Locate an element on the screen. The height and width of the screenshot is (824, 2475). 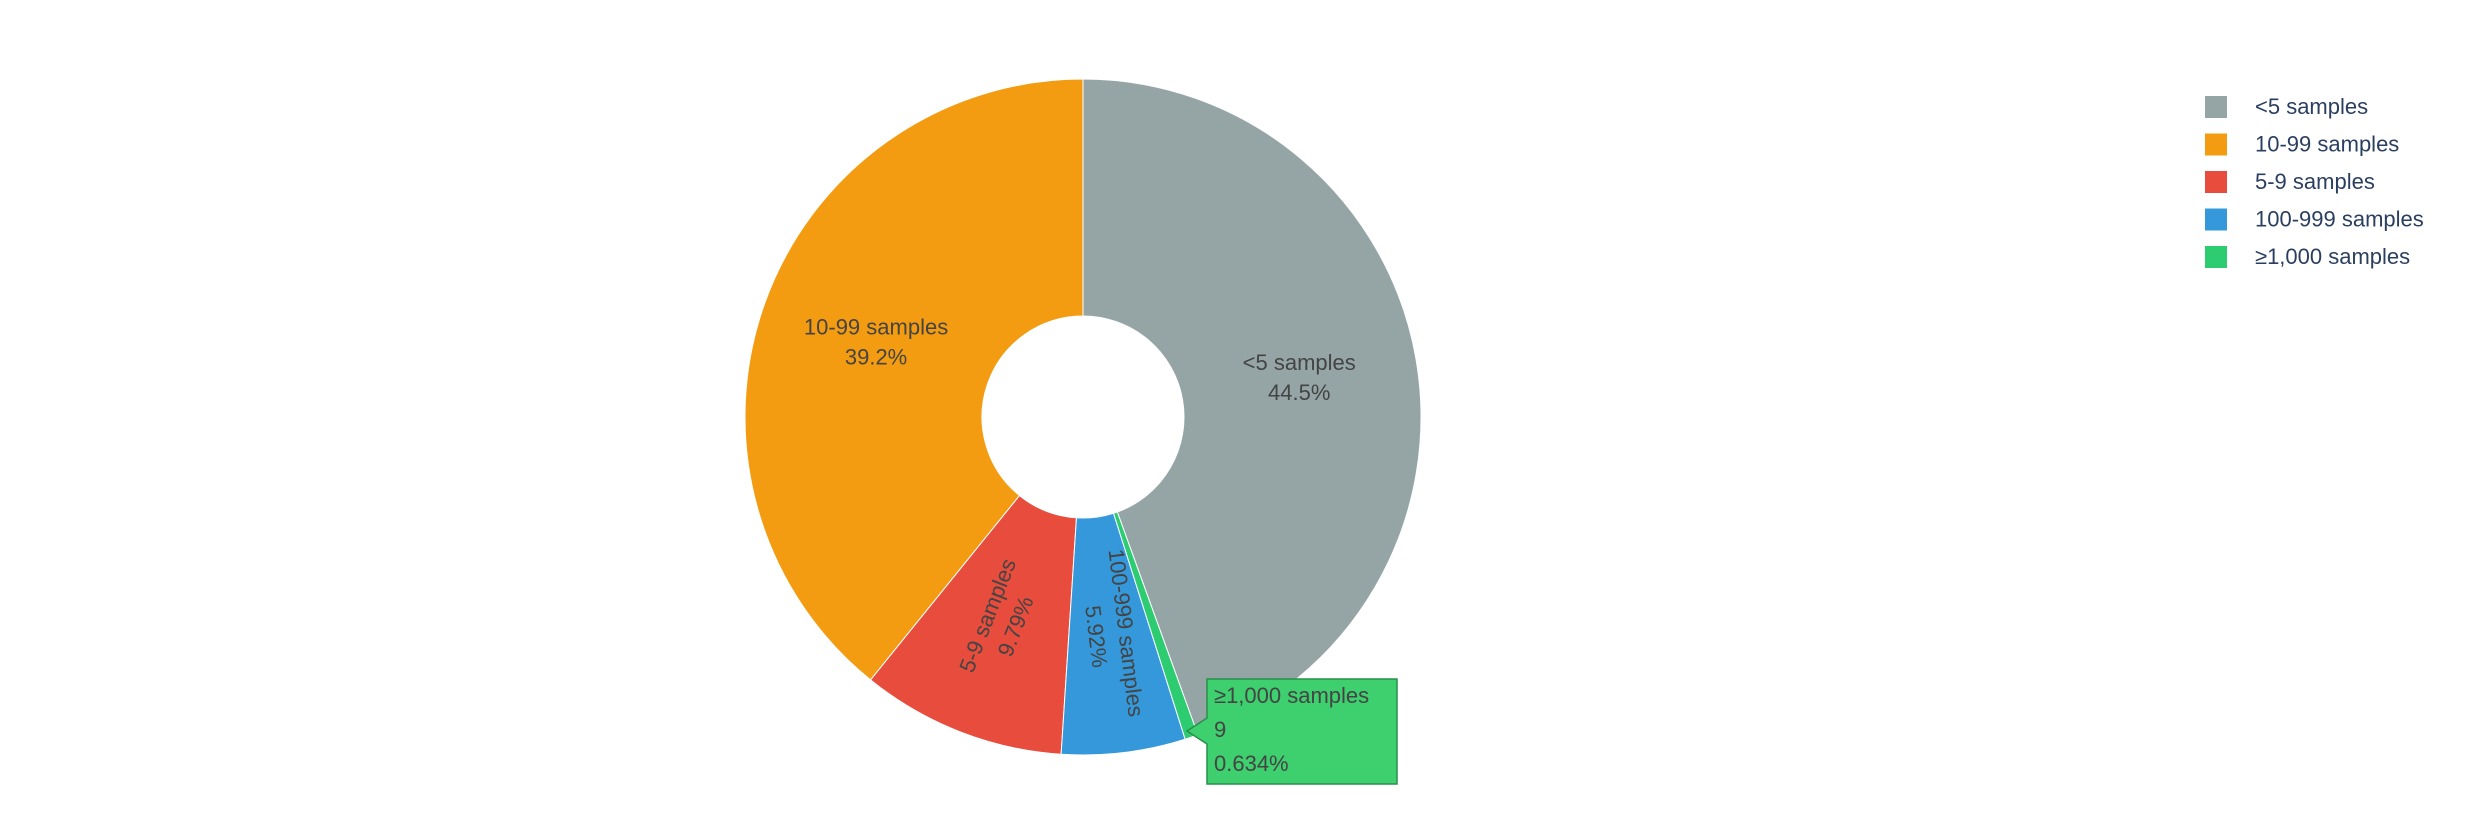
slice-label-value: 39.2% is located at coordinates (876, 357).